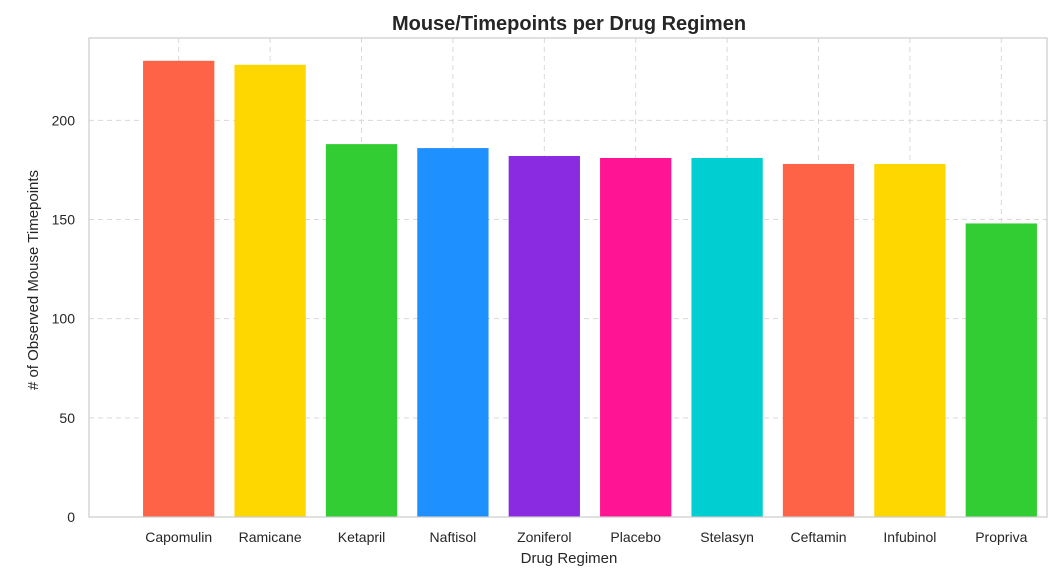 The height and width of the screenshot is (576, 1052). I want to click on x-tick-label: Placebo, so click(635, 537).